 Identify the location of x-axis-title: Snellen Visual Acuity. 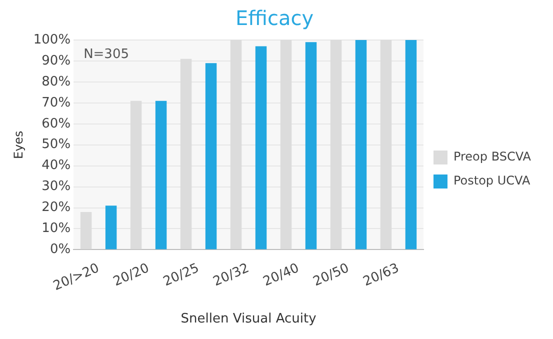
(248, 319).